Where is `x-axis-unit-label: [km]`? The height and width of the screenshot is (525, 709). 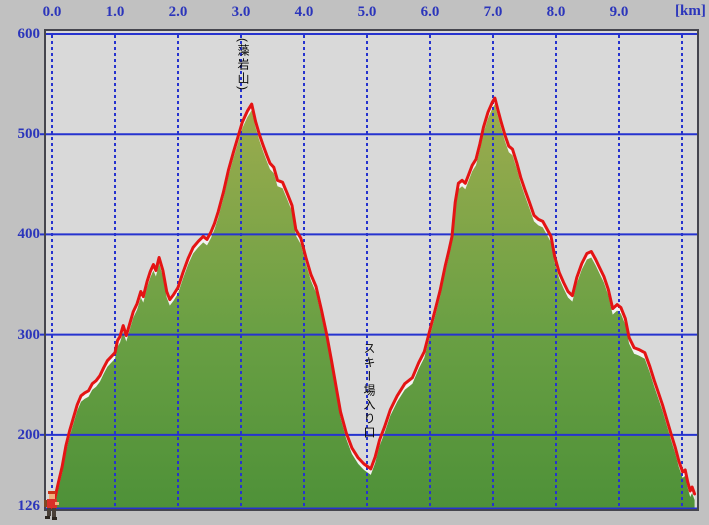
x-axis-unit-label: [km] is located at coordinates (690, 11).